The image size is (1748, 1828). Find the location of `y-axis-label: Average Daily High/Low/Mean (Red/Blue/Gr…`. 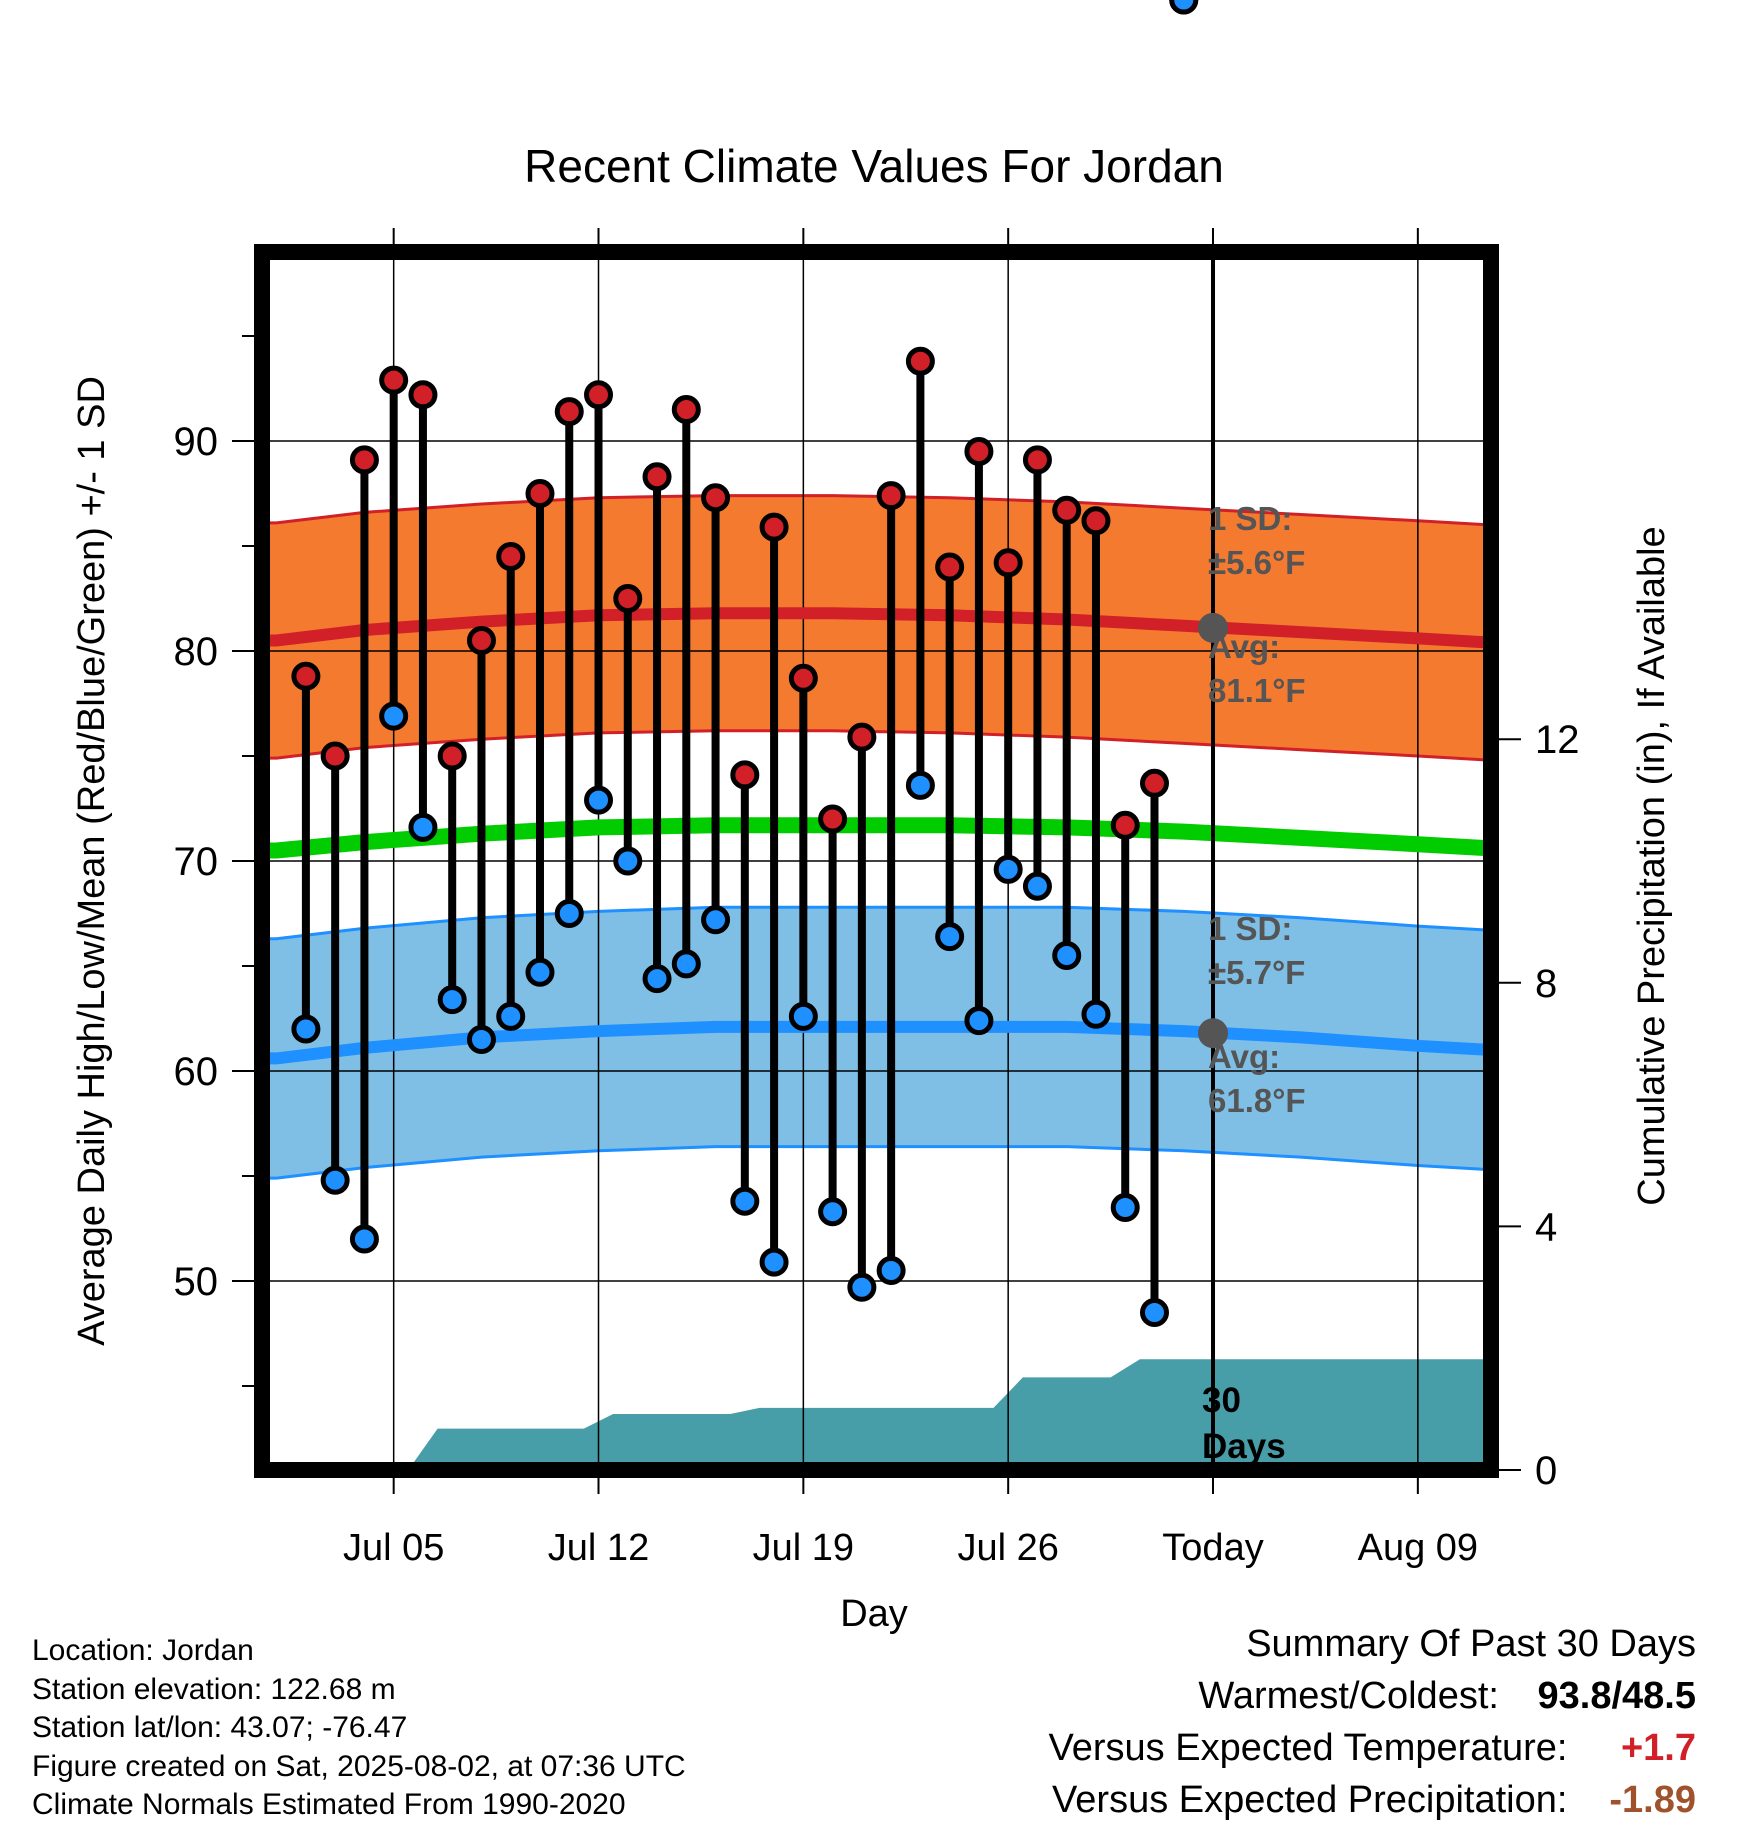

y-axis-label: Average Daily High/Low/Mean (Red/Blue/Gr… is located at coordinates (92, 861).